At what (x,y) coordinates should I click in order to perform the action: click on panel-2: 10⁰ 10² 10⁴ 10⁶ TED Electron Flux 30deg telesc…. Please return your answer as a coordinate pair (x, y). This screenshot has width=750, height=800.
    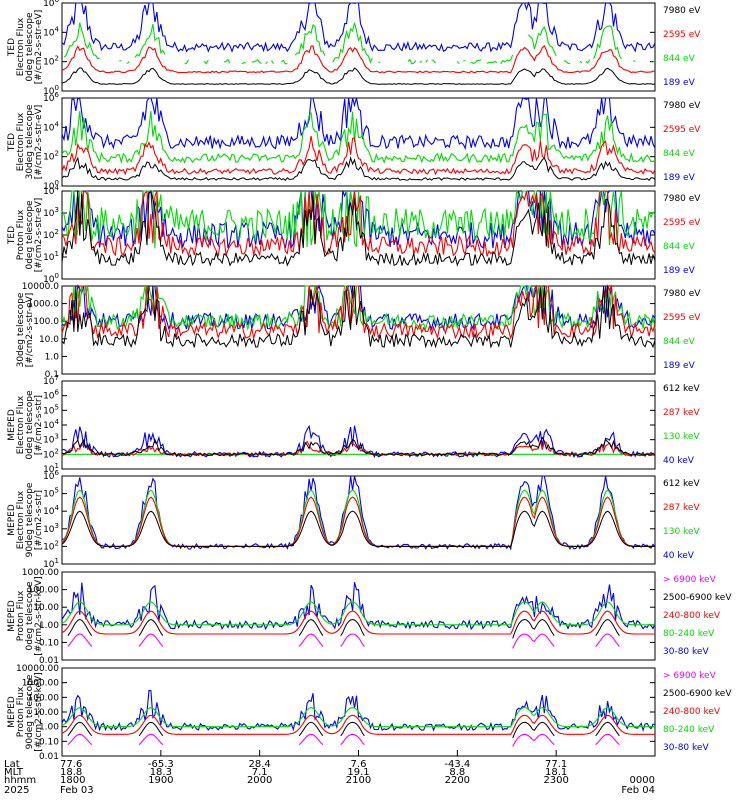
    Looking at the image, I should click on (354, 141).